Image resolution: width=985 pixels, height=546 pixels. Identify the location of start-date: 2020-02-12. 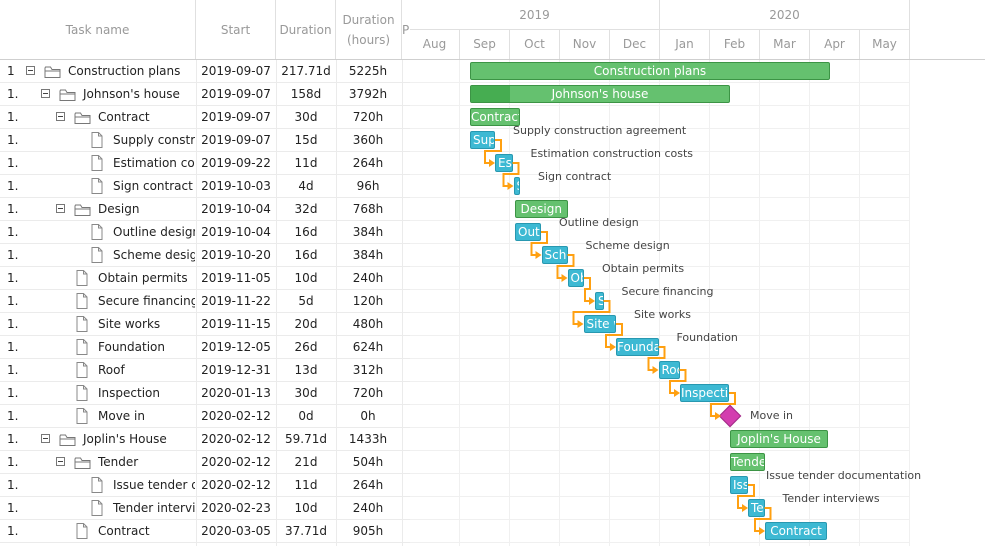
(236, 416).